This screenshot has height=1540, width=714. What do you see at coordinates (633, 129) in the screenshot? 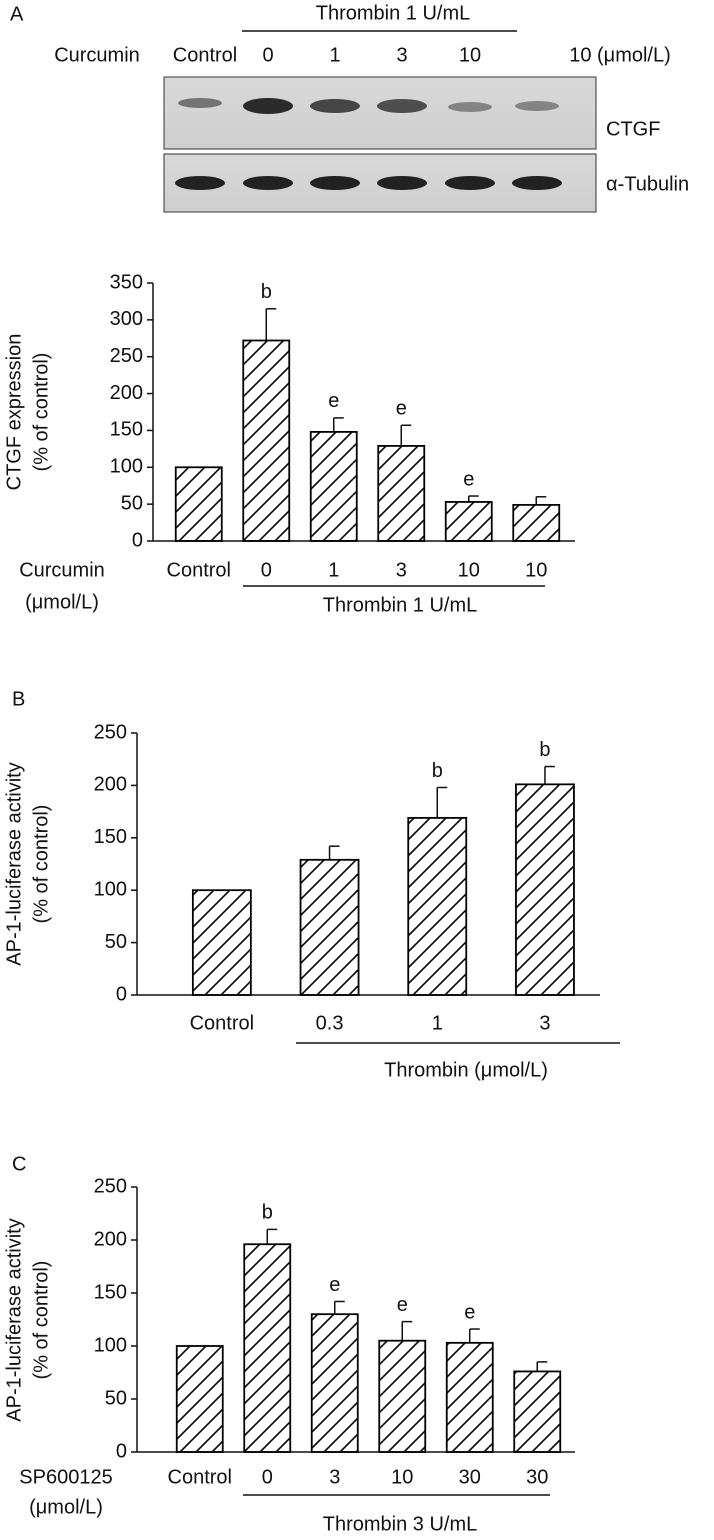
I see `band-label: CTGF` at bounding box center [633, 129].